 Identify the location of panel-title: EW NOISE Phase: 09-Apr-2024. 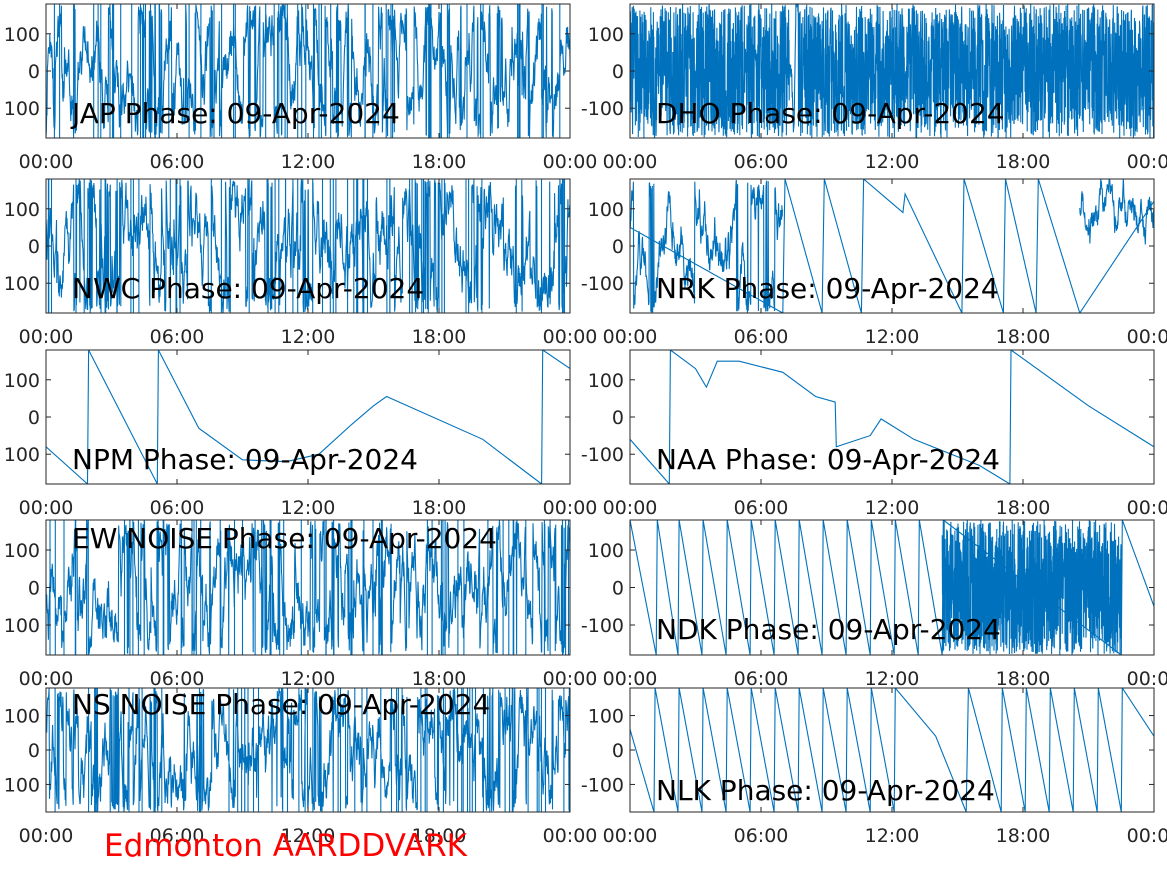
(284, 538).